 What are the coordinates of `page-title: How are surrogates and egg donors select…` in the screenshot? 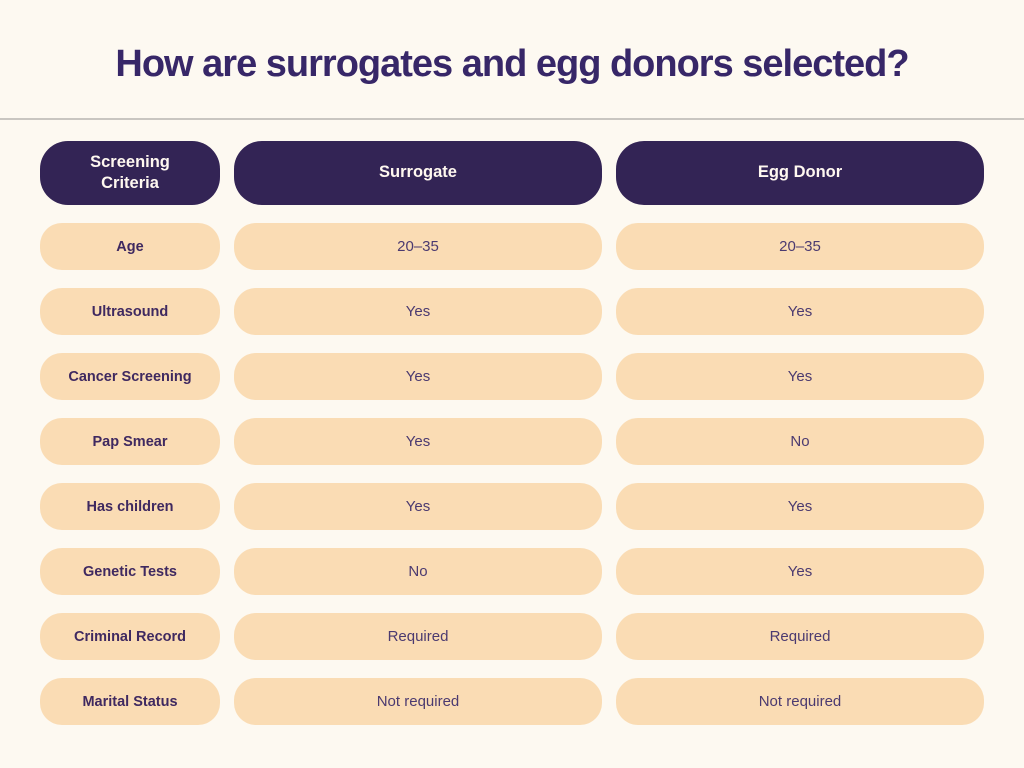 It's located at (512, 63).